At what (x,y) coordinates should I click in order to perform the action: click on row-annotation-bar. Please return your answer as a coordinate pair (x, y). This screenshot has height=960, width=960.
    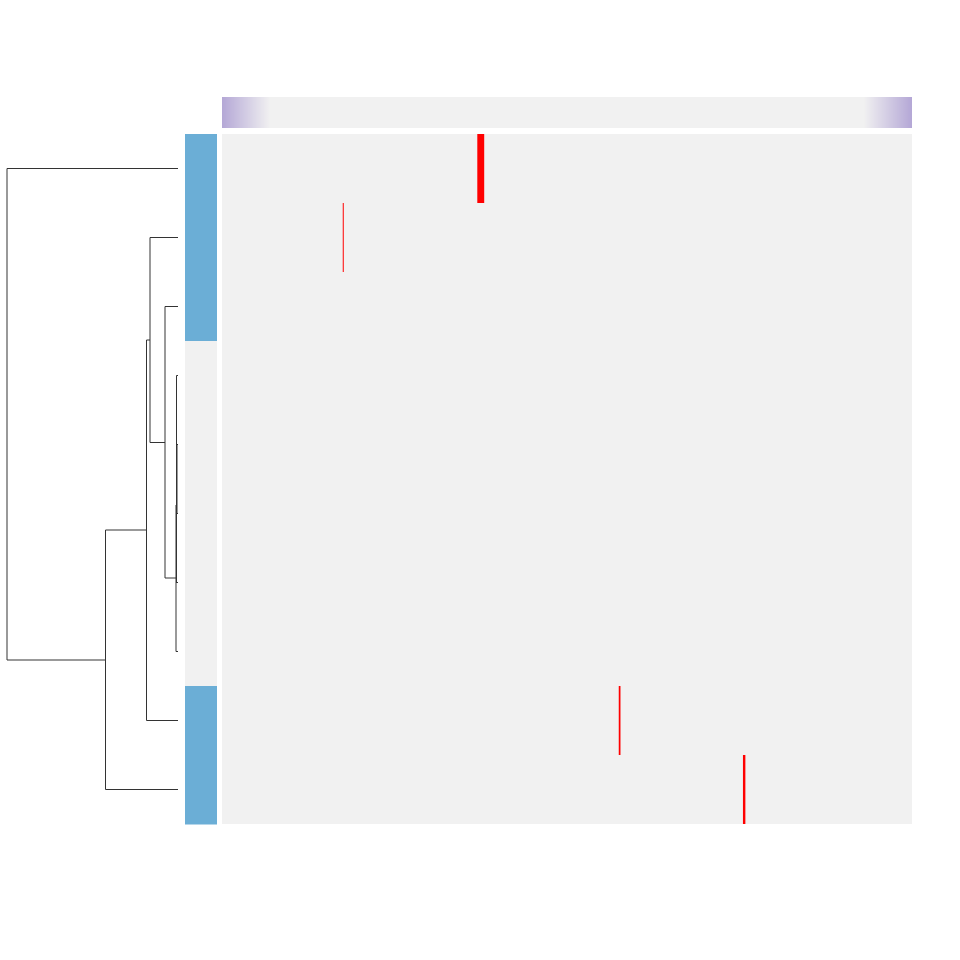
    Looking at the image, I should click on (201, 479).